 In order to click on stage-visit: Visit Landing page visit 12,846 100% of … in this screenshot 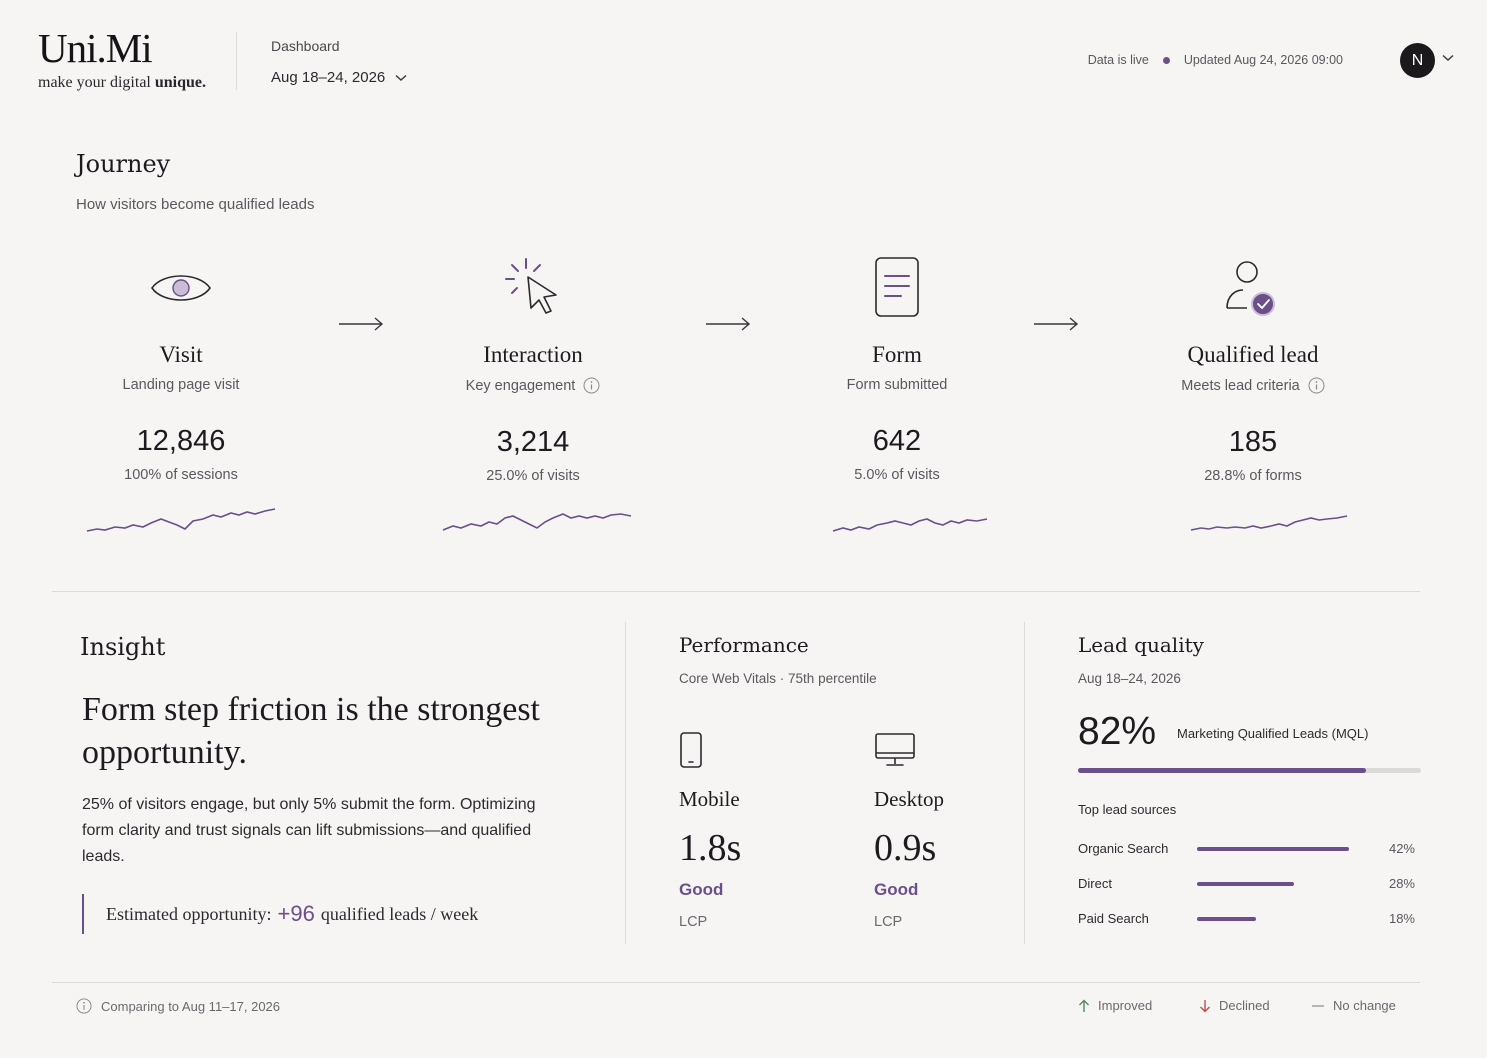, I will do `click(181, 397)`.